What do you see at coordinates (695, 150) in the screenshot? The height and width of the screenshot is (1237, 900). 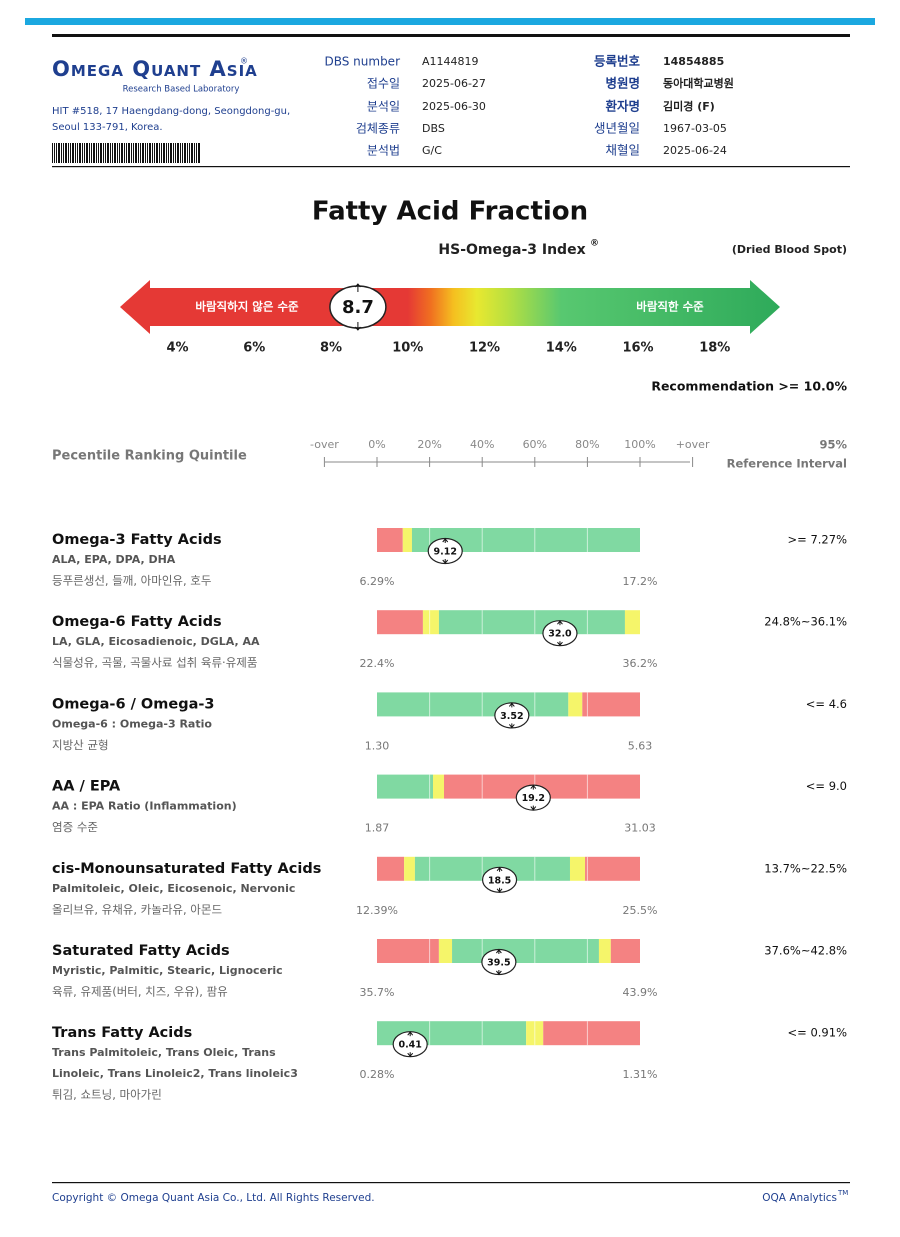 I see `field-value: 2025-06-24` at bounding box center [695, 150].